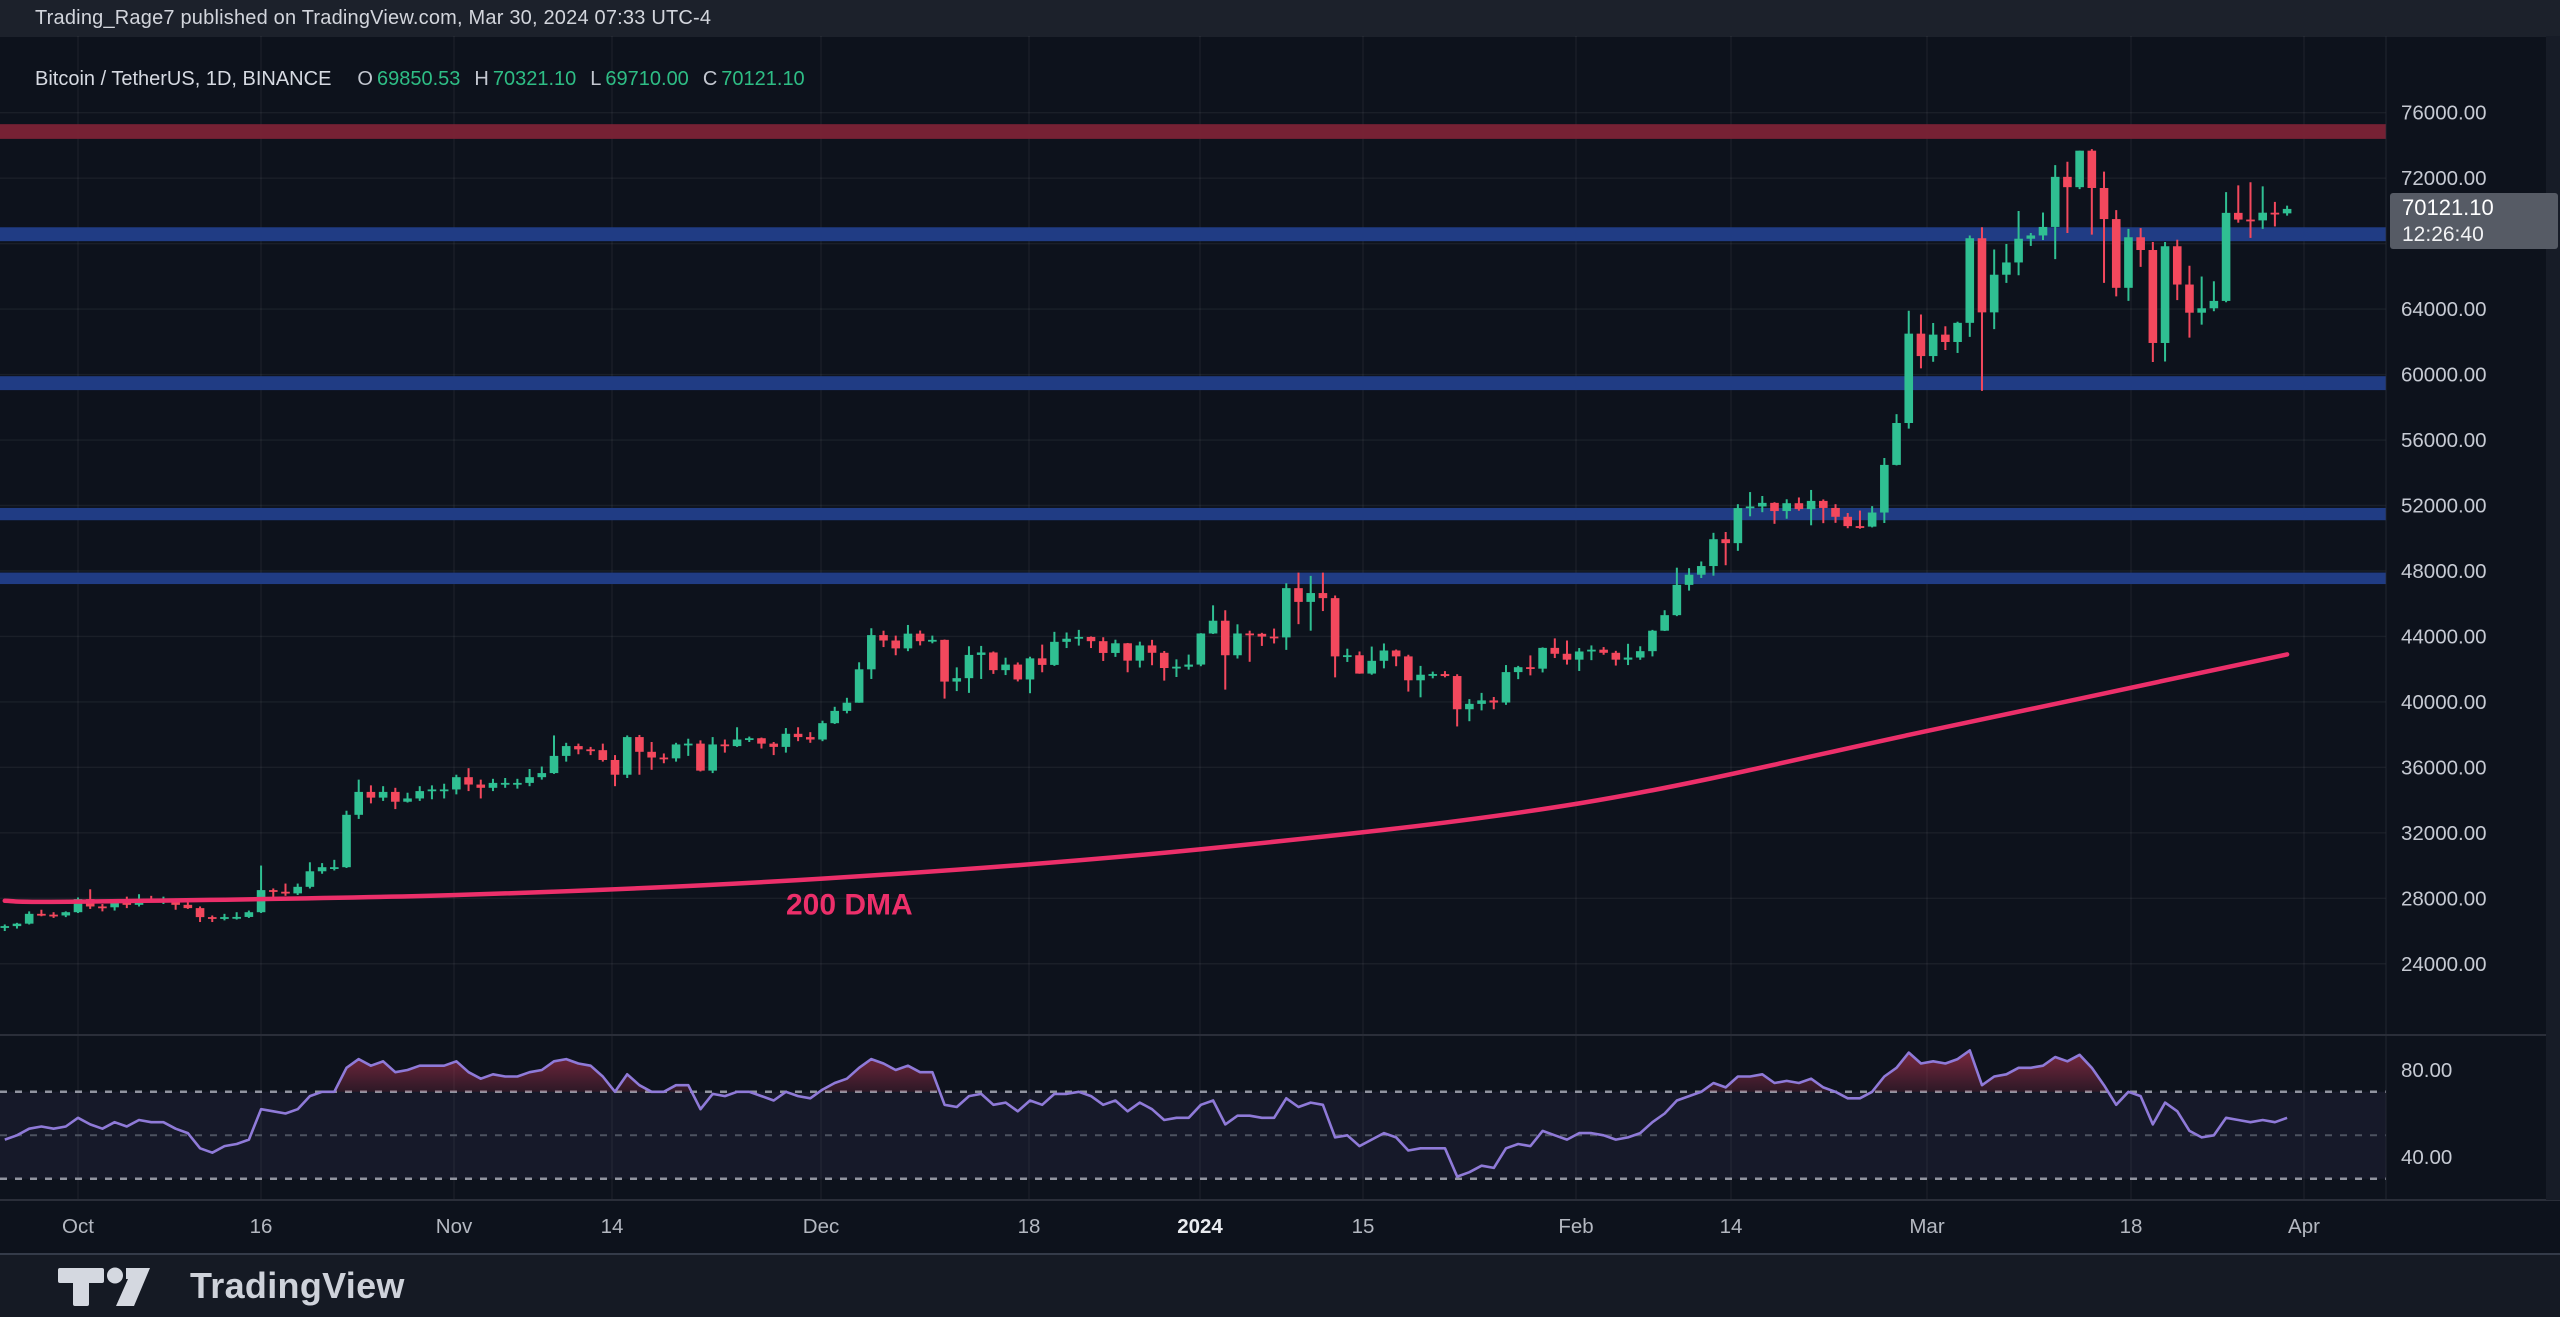 The width and height of the screenshot is (2560, 1317). What do you see at coordinates (2304, 1226) in the screenshot?
I see `time-tick-label: Apr` at bounding box center [2304, 1226].